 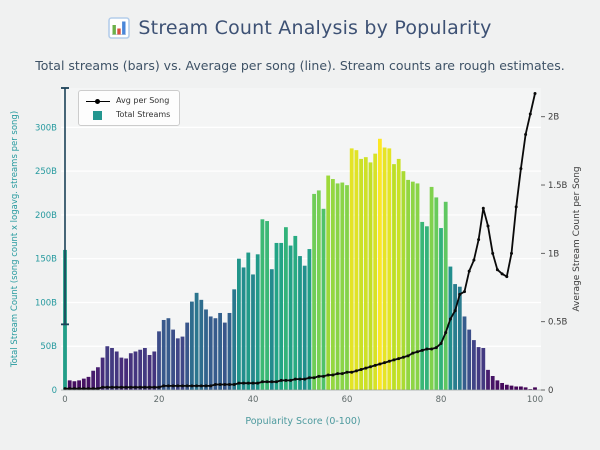 What do you see at coordinates (143, 100) in the screenshot?
I see `legend-label: Avg per Song` at bounding box center [143, 100].